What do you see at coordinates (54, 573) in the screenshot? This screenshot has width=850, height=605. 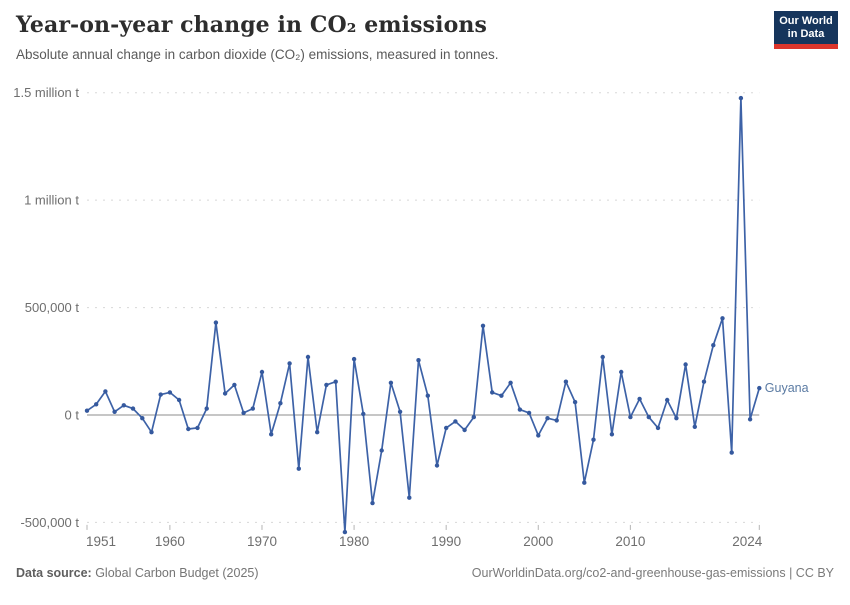 I see `data-source-label: Data source:` at bounding box center [54, 573].